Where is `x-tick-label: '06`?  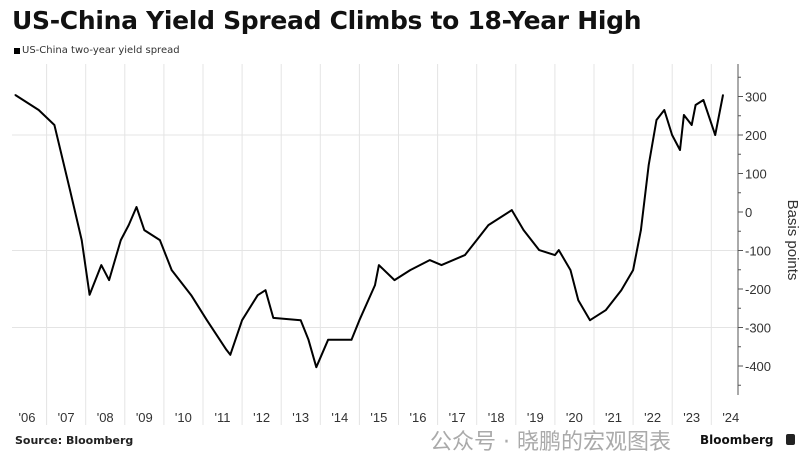
x-tick-label: '06 is located at coordinates (27, 417).